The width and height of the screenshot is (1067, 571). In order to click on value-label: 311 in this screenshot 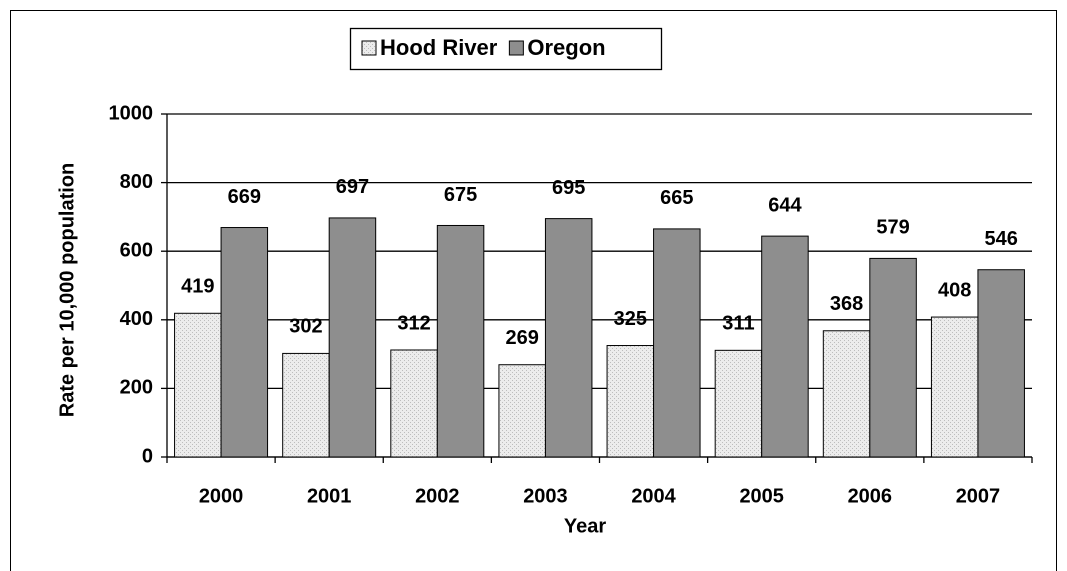, I will do `click(738, 324)`.